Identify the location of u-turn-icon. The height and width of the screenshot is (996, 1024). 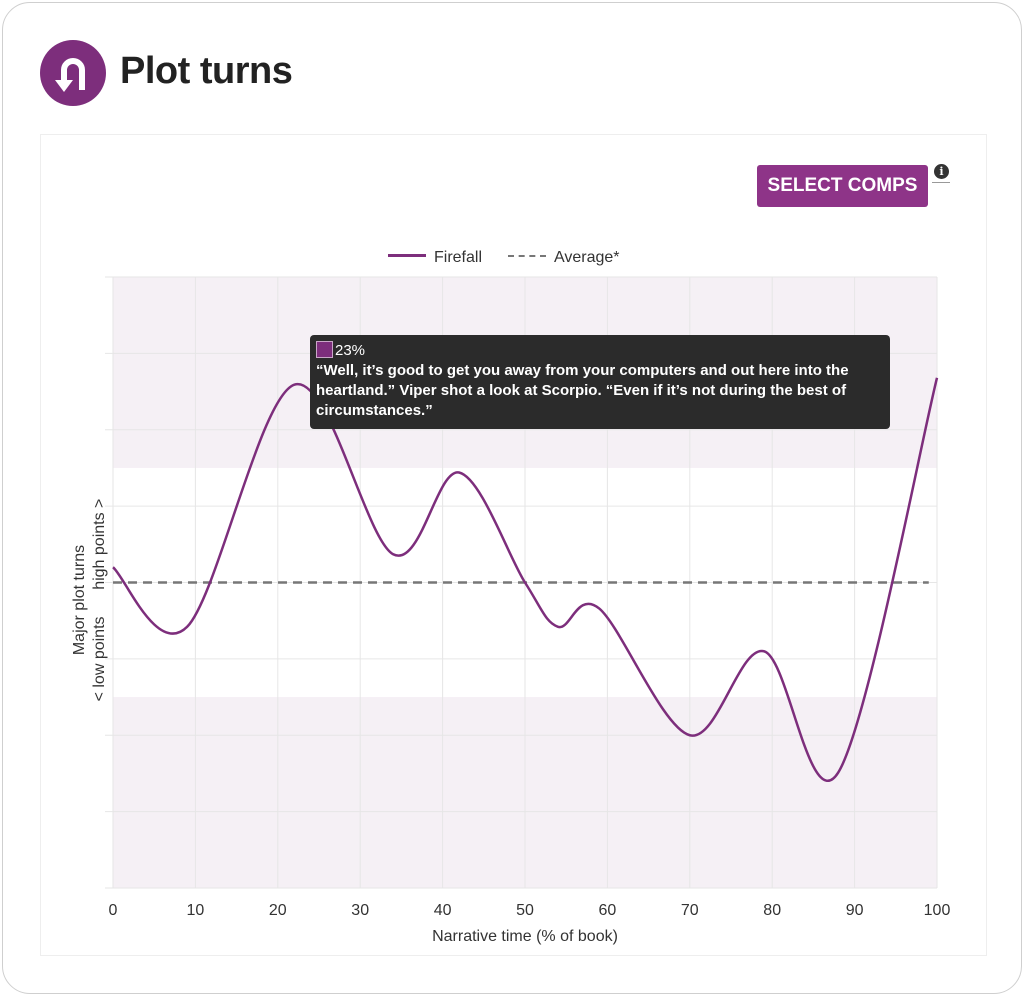
(73, 73).